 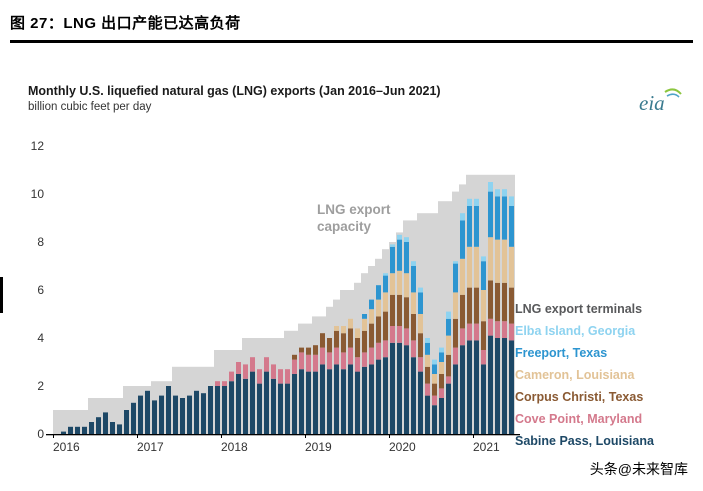 What do you see at coordinates (575, 375) in the screenshot?
I see `legend-entry: Cameron, Louisiana` at bounding box center [575, 375].